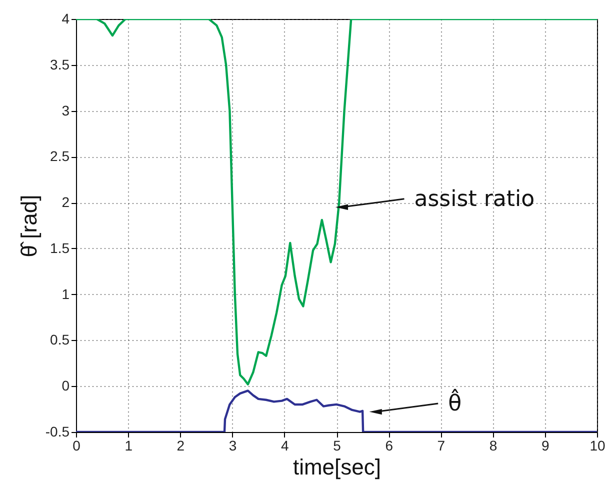 Image resolution: width=608 pixels, height=481 pixels. What do you see at coordinates (337, 446) in the screenshot?
I see `x-tick-label: 5` at bounding box center [337, 446].